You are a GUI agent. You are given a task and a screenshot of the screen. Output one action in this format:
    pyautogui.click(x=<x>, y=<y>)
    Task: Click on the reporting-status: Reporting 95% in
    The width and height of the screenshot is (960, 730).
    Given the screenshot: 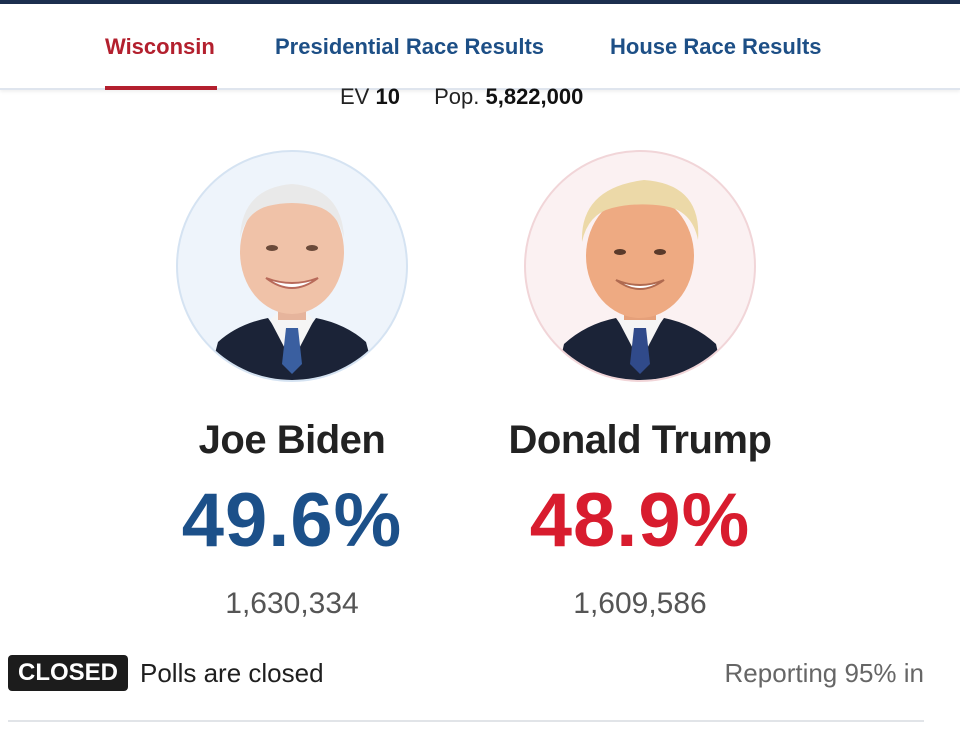 What is the action you would take?
    pyautogui.click(x=824, y=673)
    